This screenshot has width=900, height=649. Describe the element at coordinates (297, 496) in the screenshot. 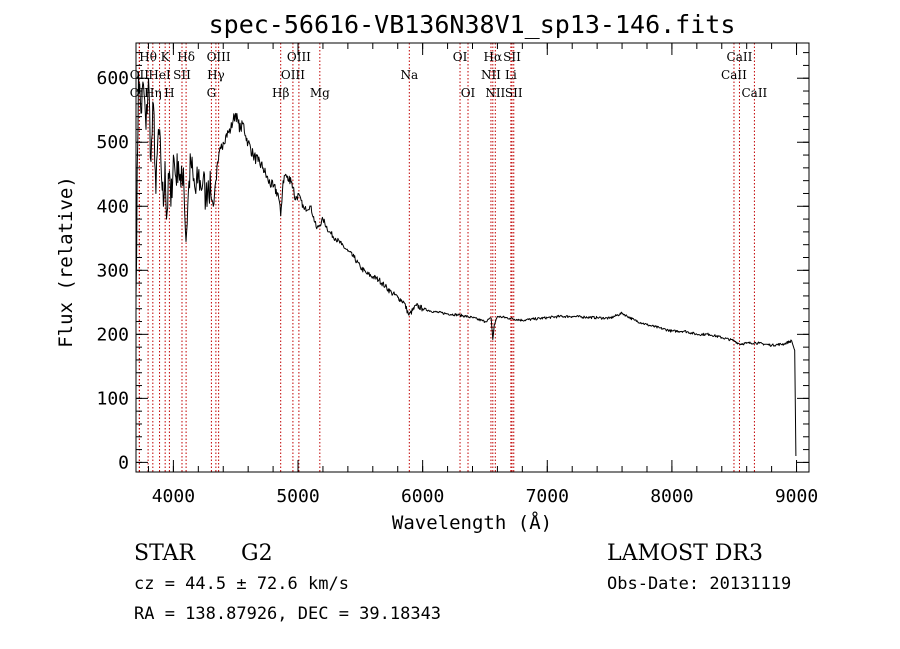

I see `x-tick-label: 5000` at that location.